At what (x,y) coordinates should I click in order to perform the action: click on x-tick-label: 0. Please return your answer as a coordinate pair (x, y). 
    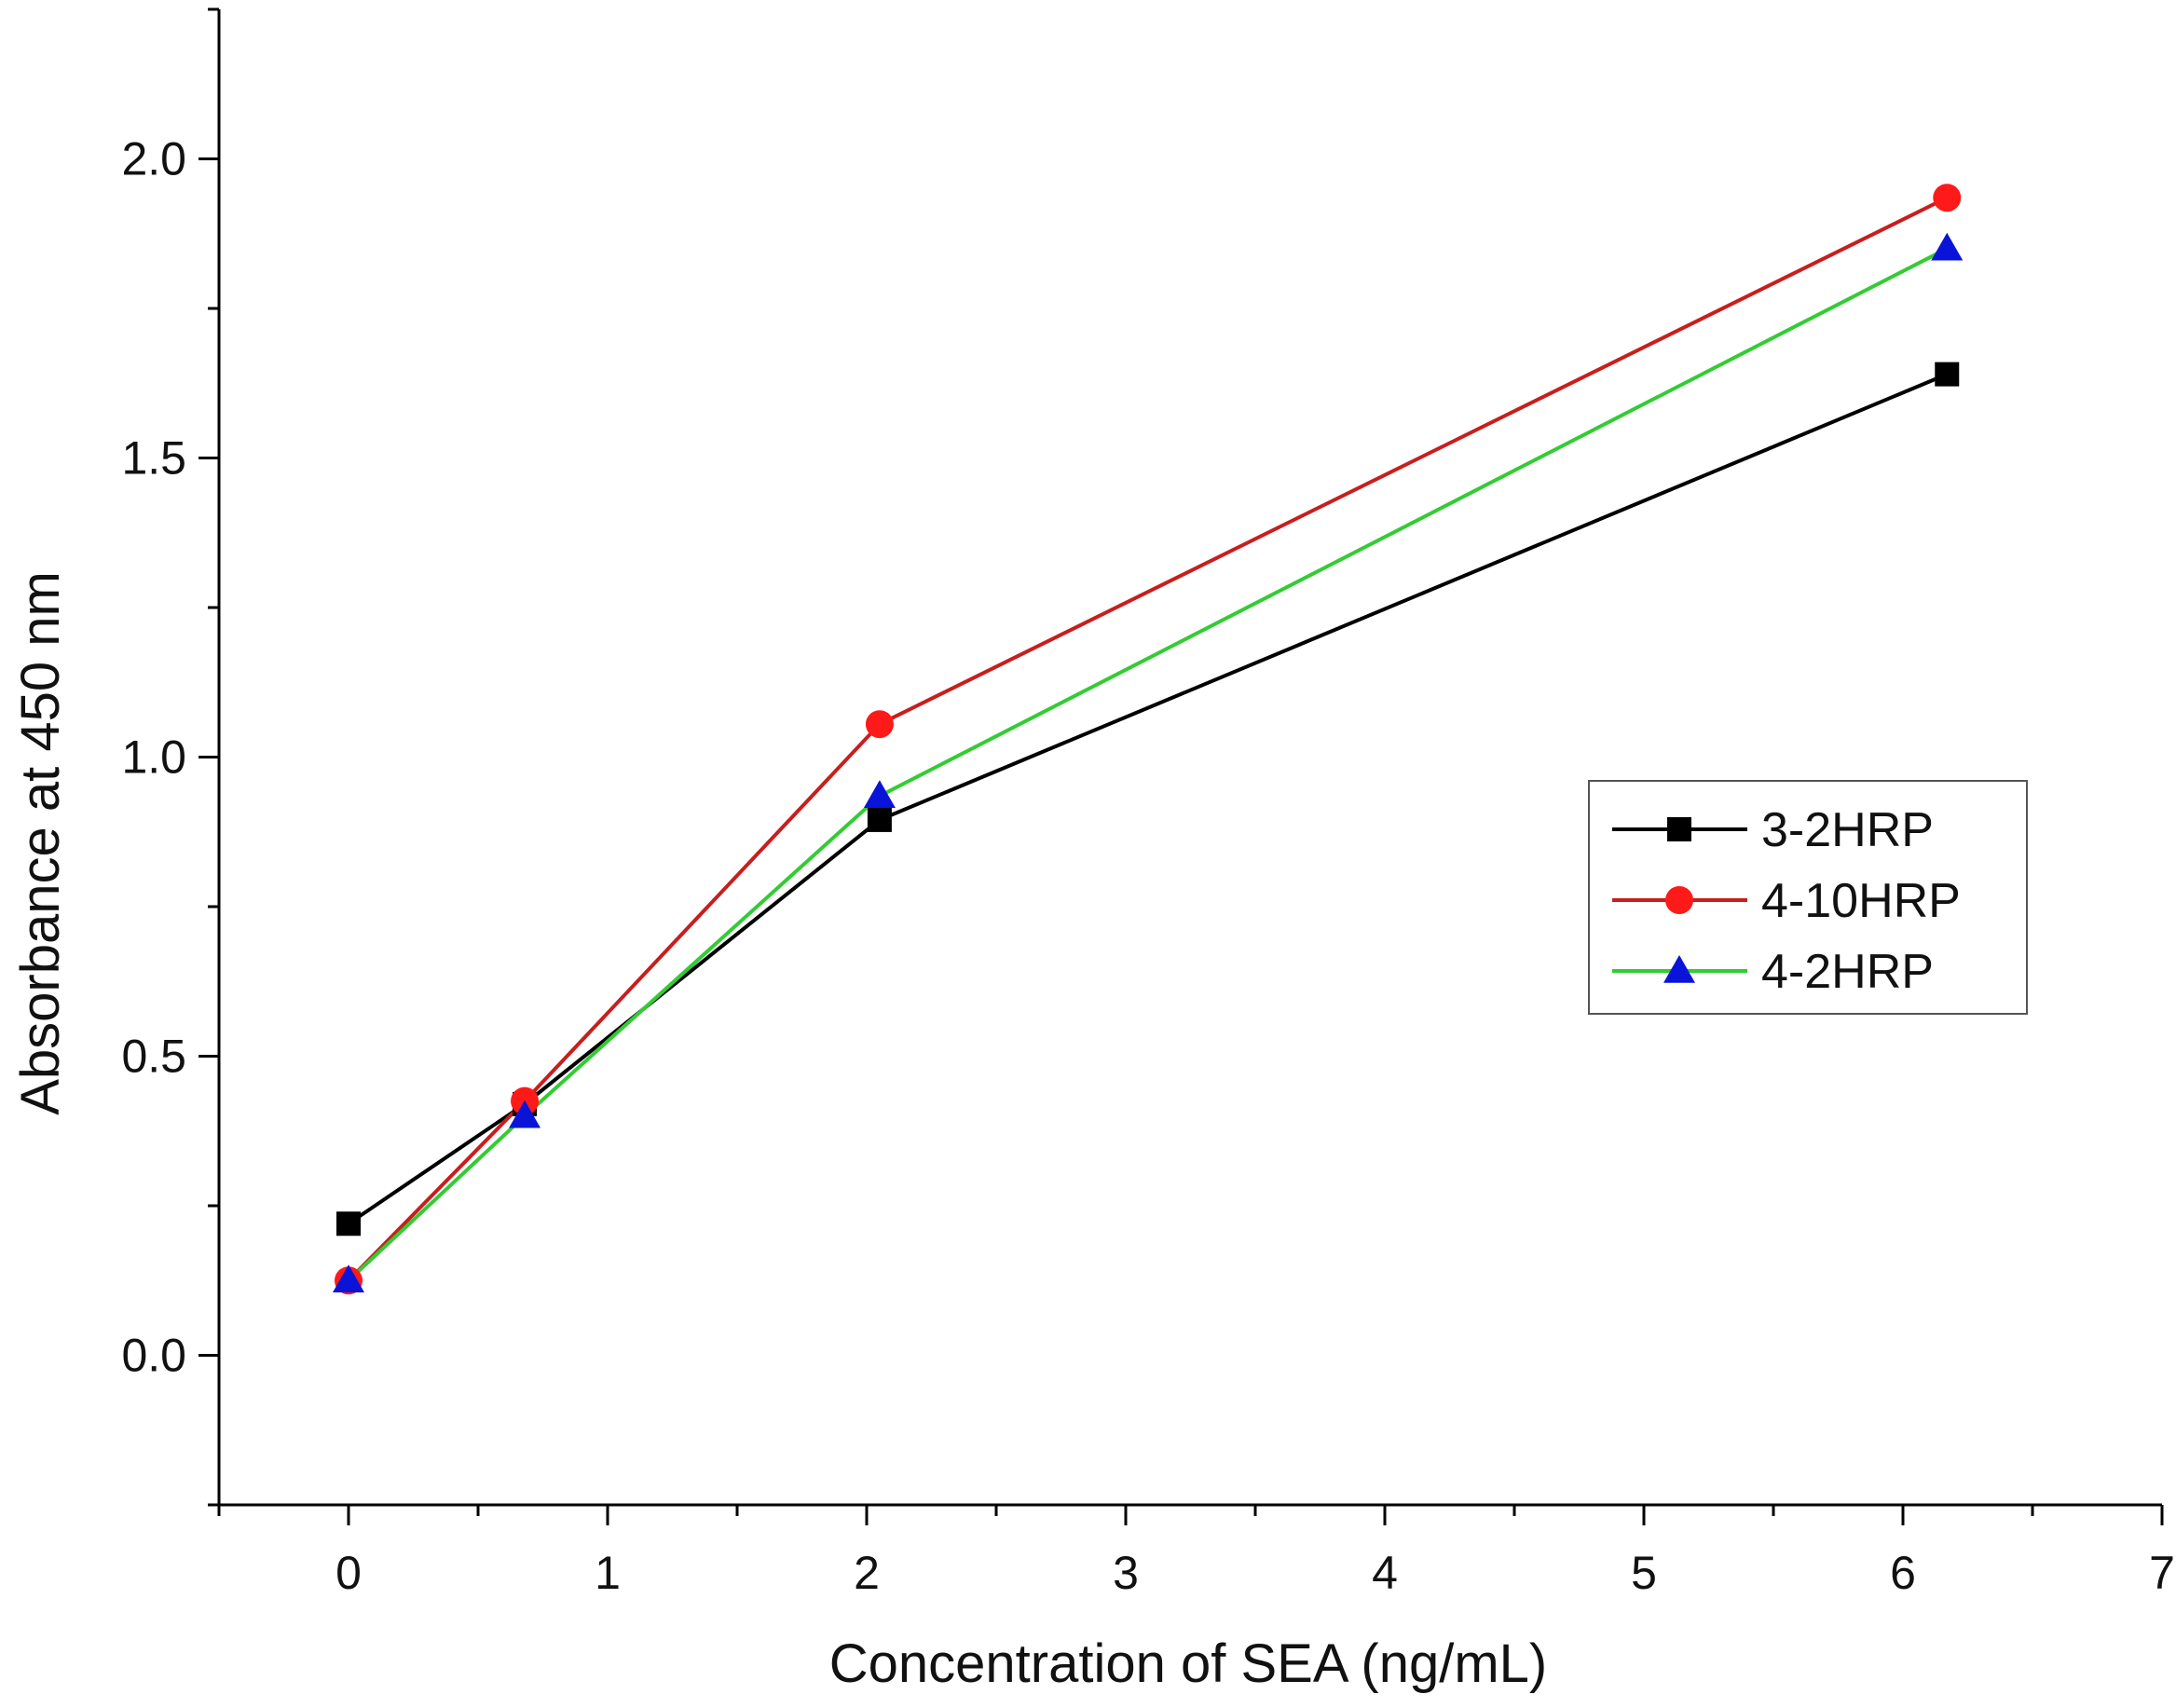
    Looking at the image, I should click on (348, 1573).